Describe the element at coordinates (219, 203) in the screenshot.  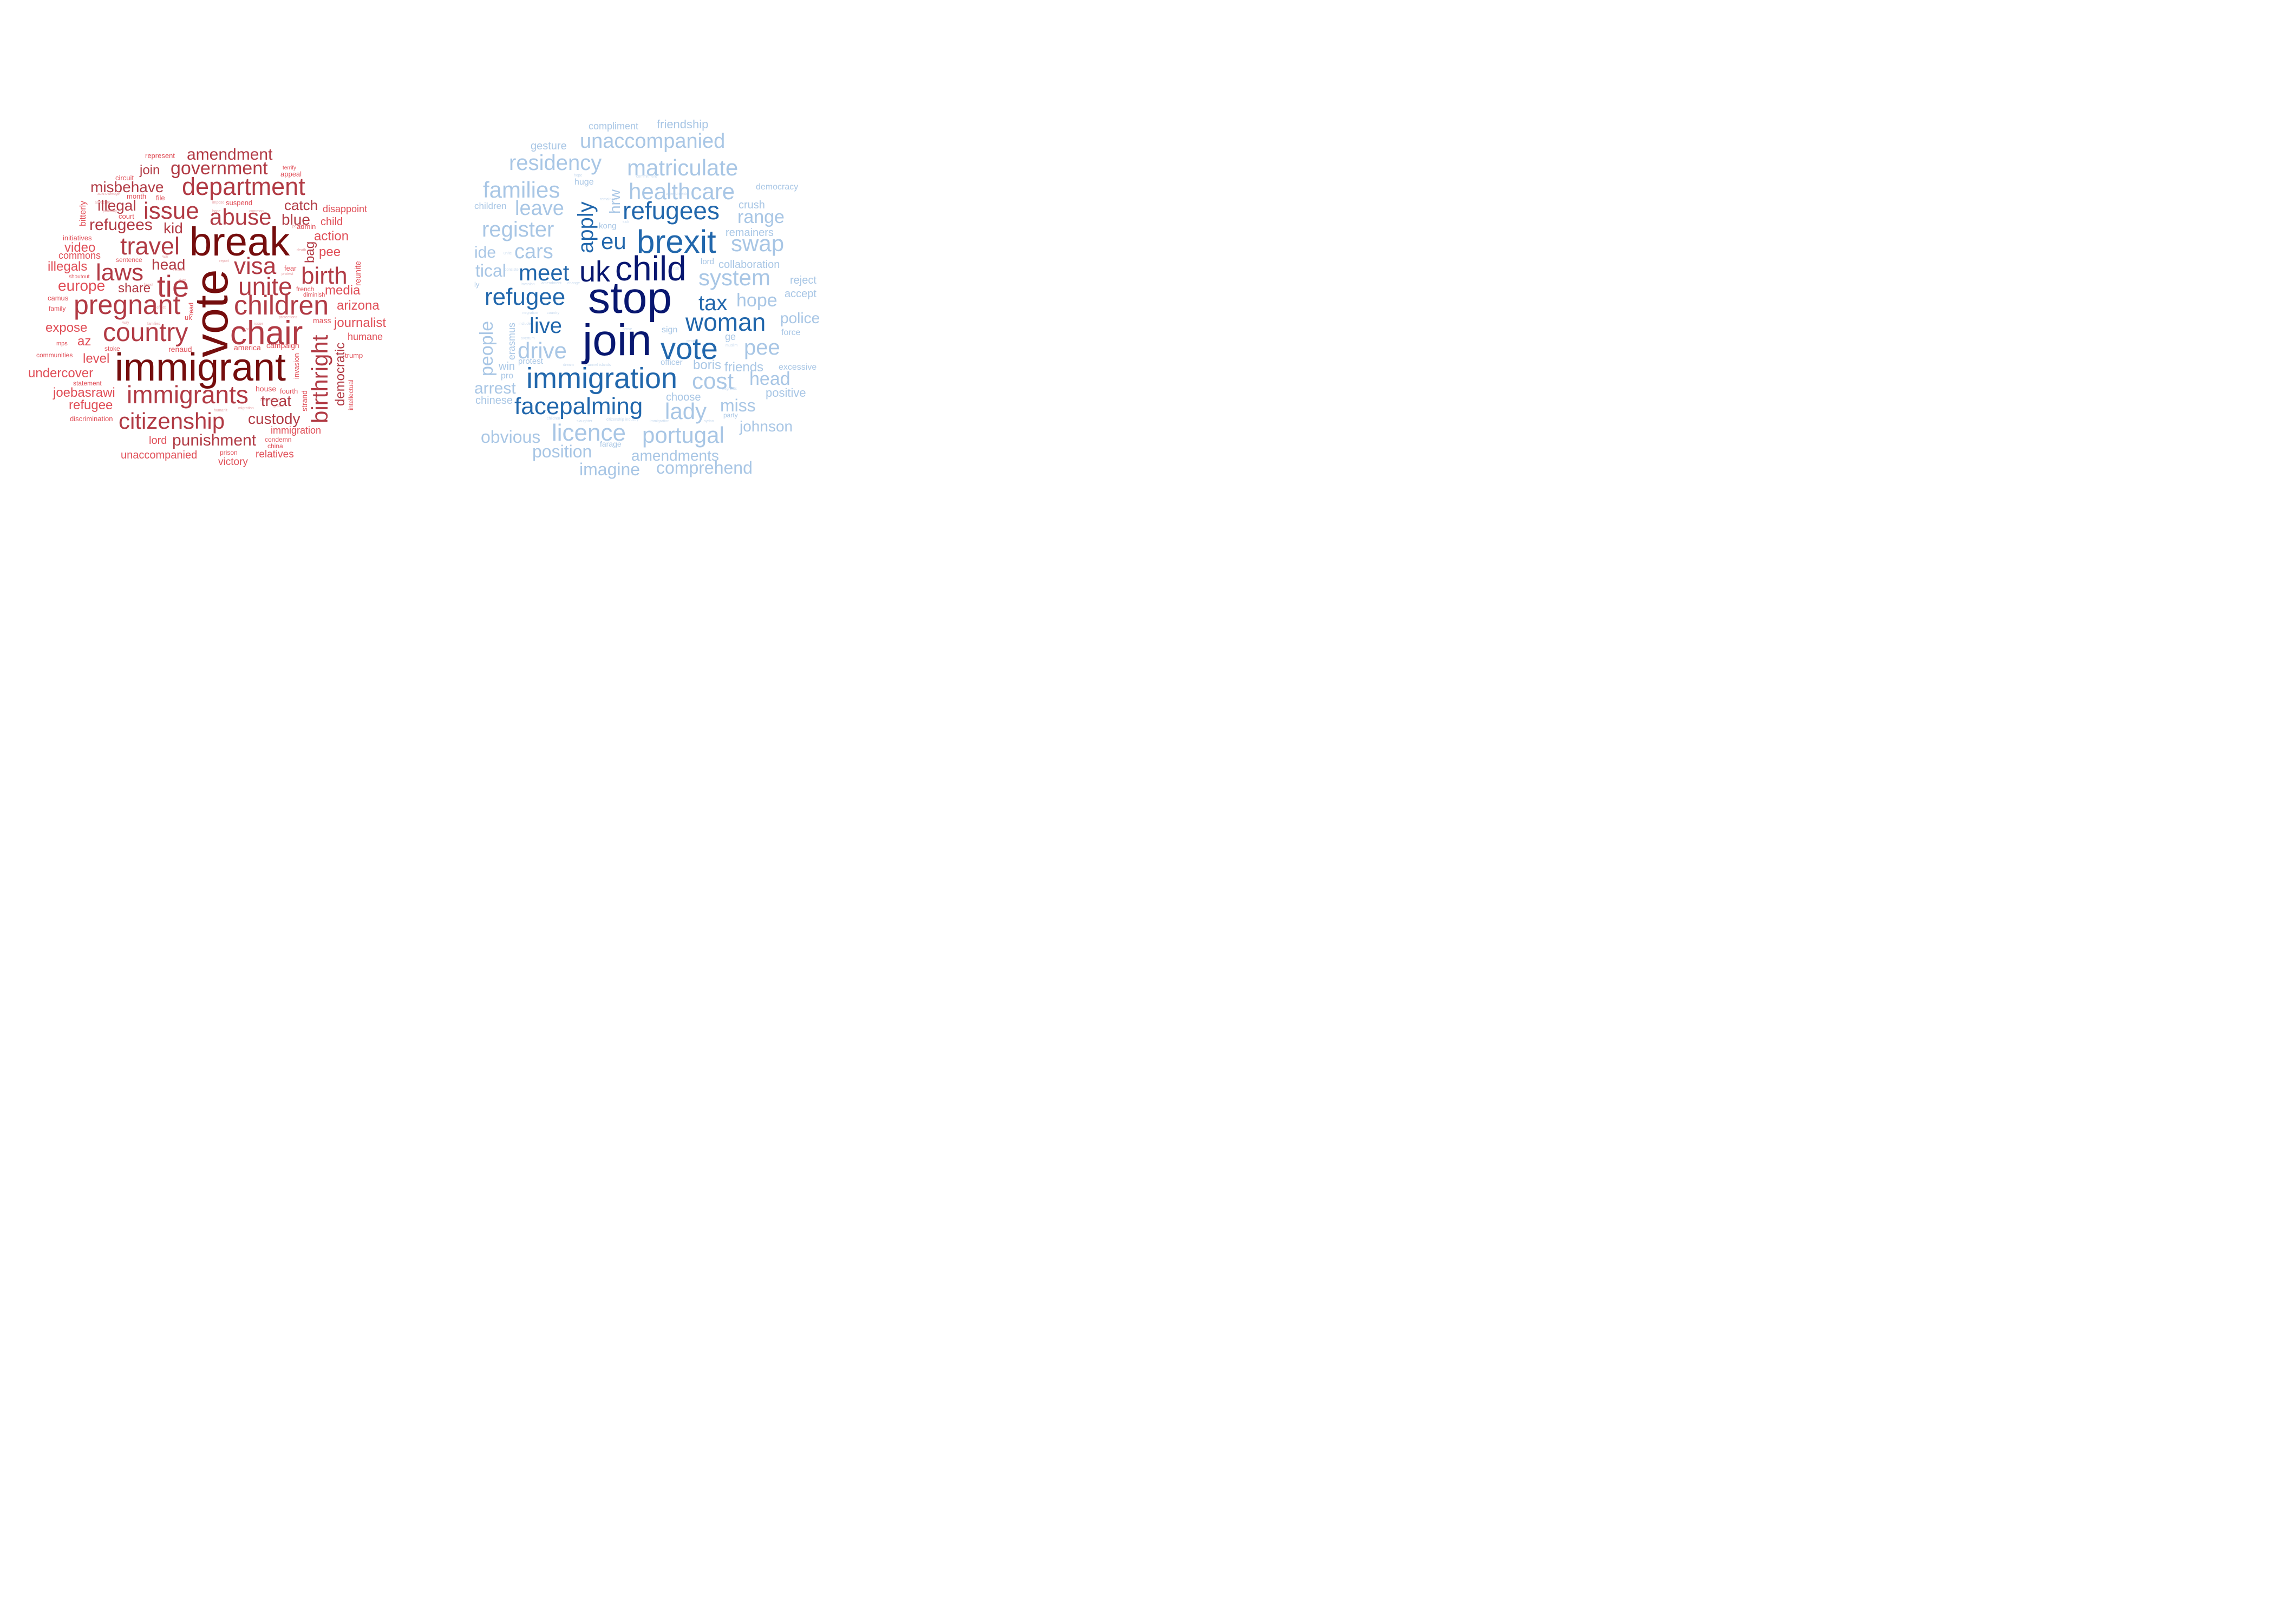
I see `svg-text: impose` at that location.